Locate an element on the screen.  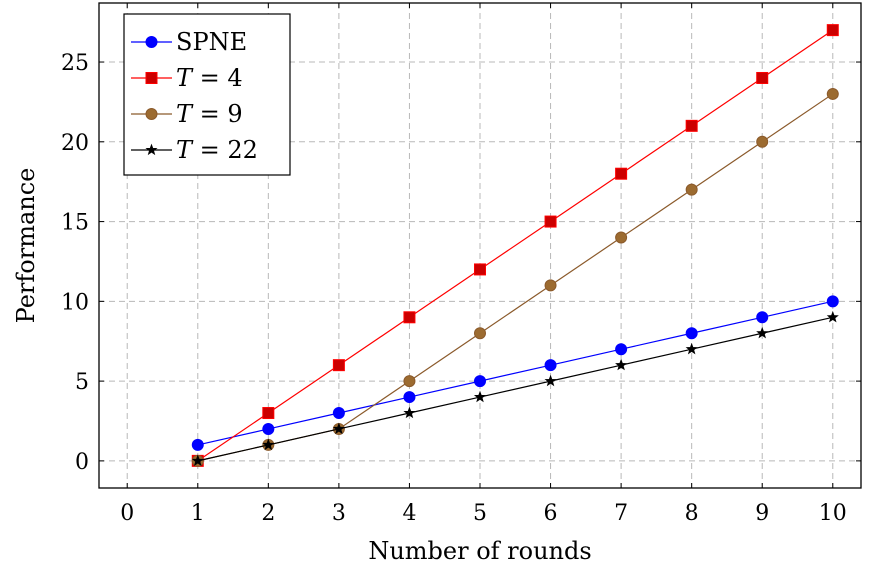
legend-item: T = 9 is located at coordinates (187, 114).